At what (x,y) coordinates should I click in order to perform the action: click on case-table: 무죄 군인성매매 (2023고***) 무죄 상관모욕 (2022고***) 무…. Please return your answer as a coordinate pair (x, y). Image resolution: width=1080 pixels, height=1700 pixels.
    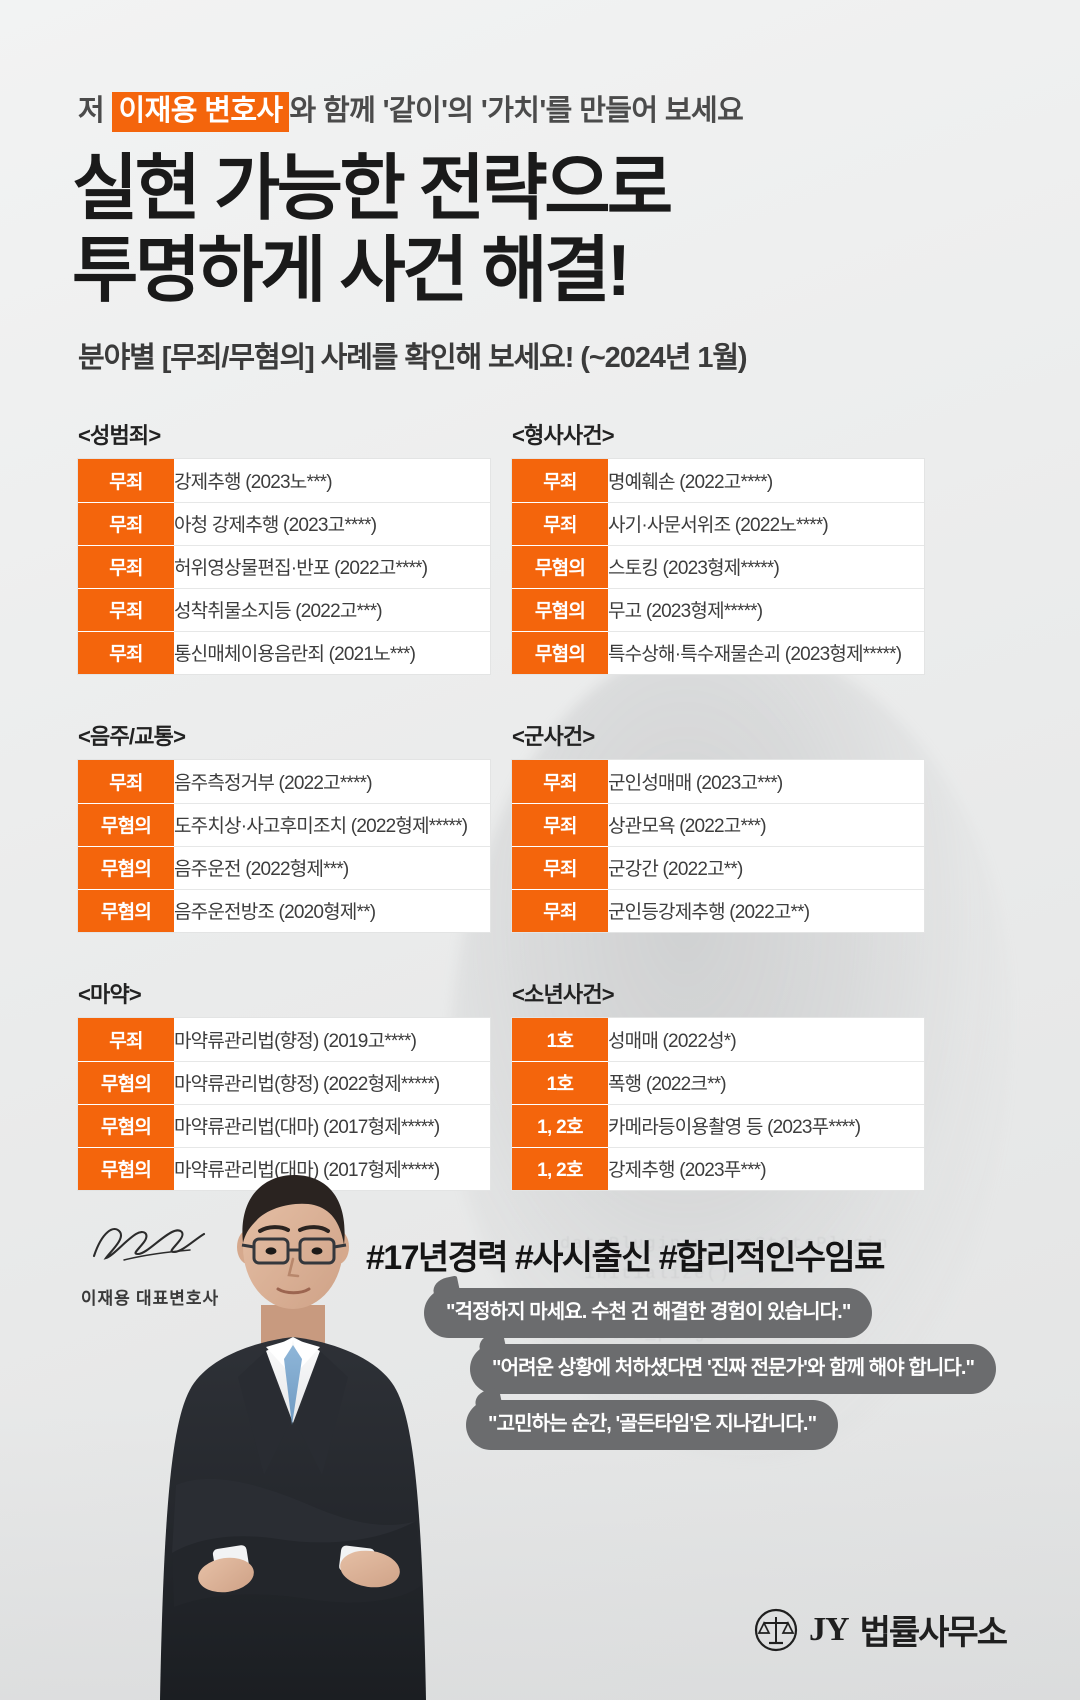
    Looking at the image, I should click on (718, 846).